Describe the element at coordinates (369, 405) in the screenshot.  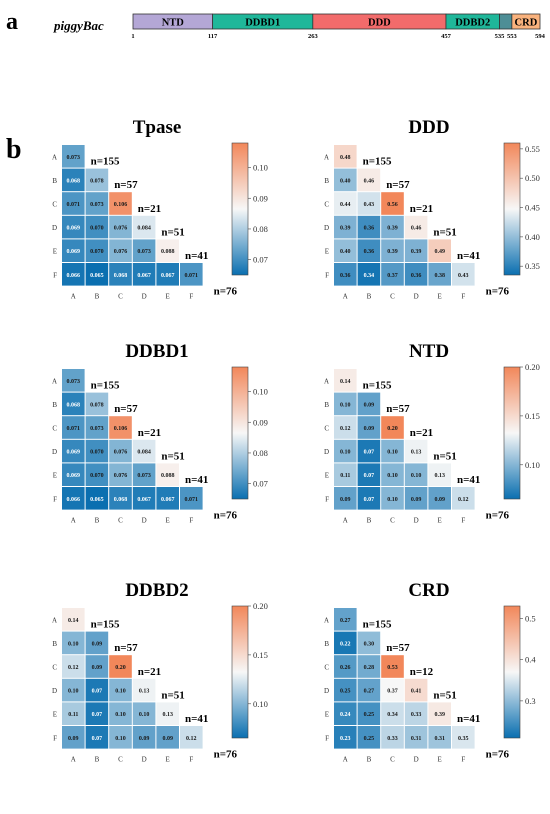
I see `cell-value-label: 0.09` at that location.